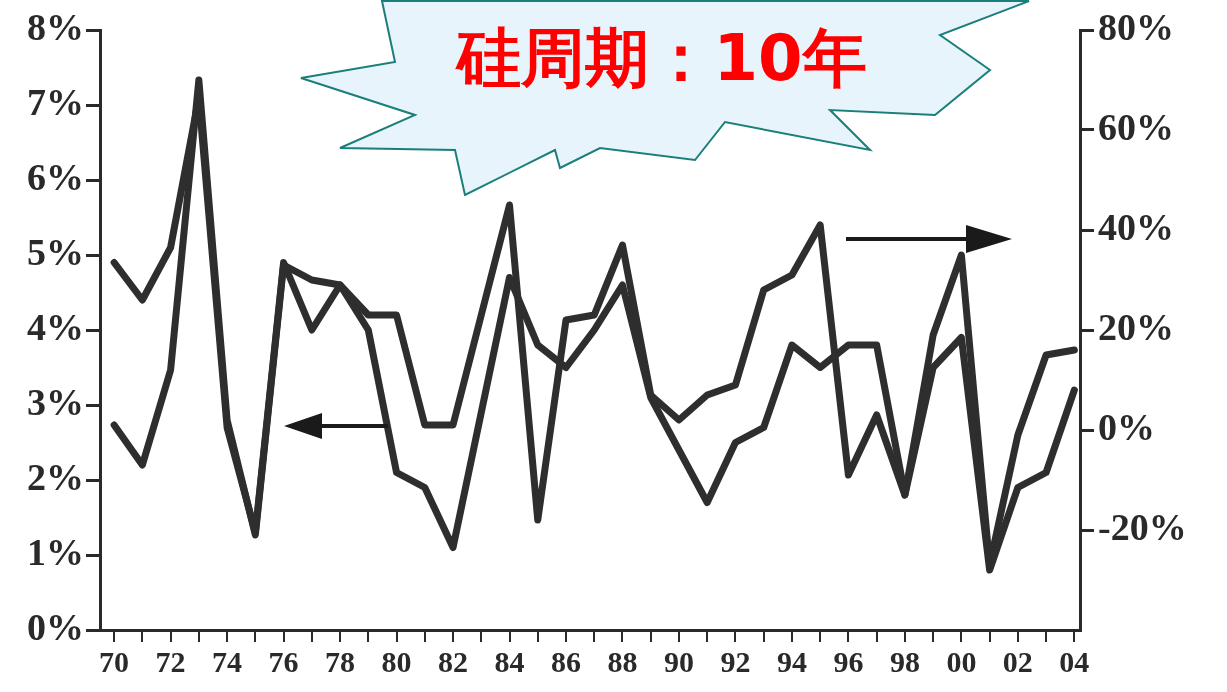 The width and height of the screenshot is (1227, 692). What do you see at coordinates (227, 661) in the screenshot?
I see `x-tick-label: 74` at bounding box center [227, 661].